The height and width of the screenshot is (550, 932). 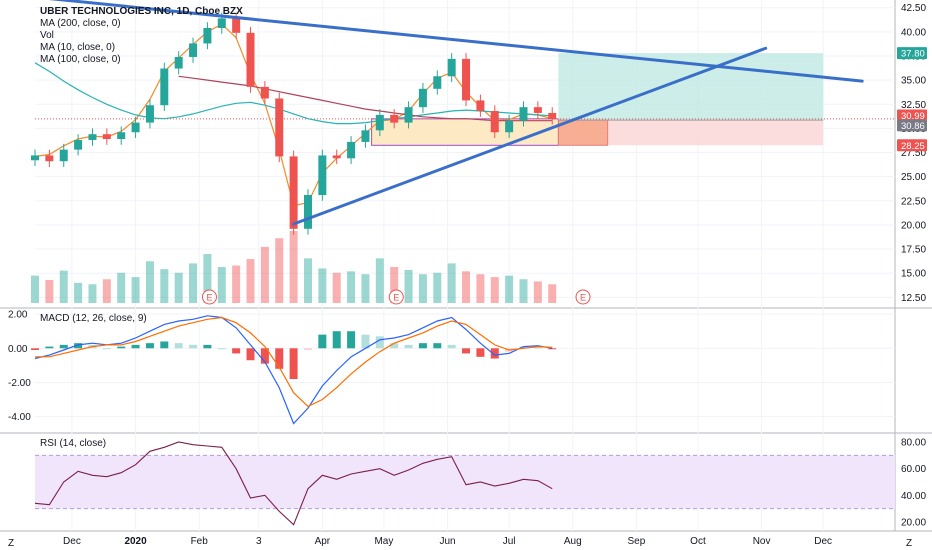 What do you see at coordinates (762, 541) in the screenshot?
I see `x-tick-label: Nov` at bounding box center [762, 541].